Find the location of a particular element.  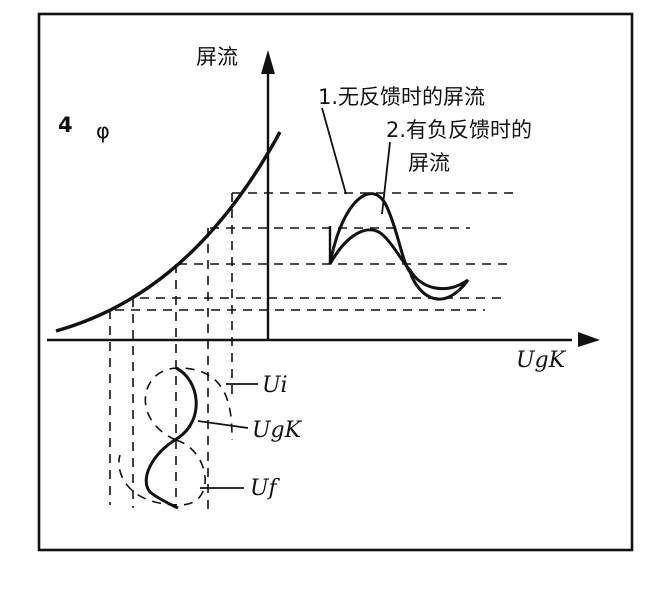

ugk-waveform is located at coordinates (171, 438).